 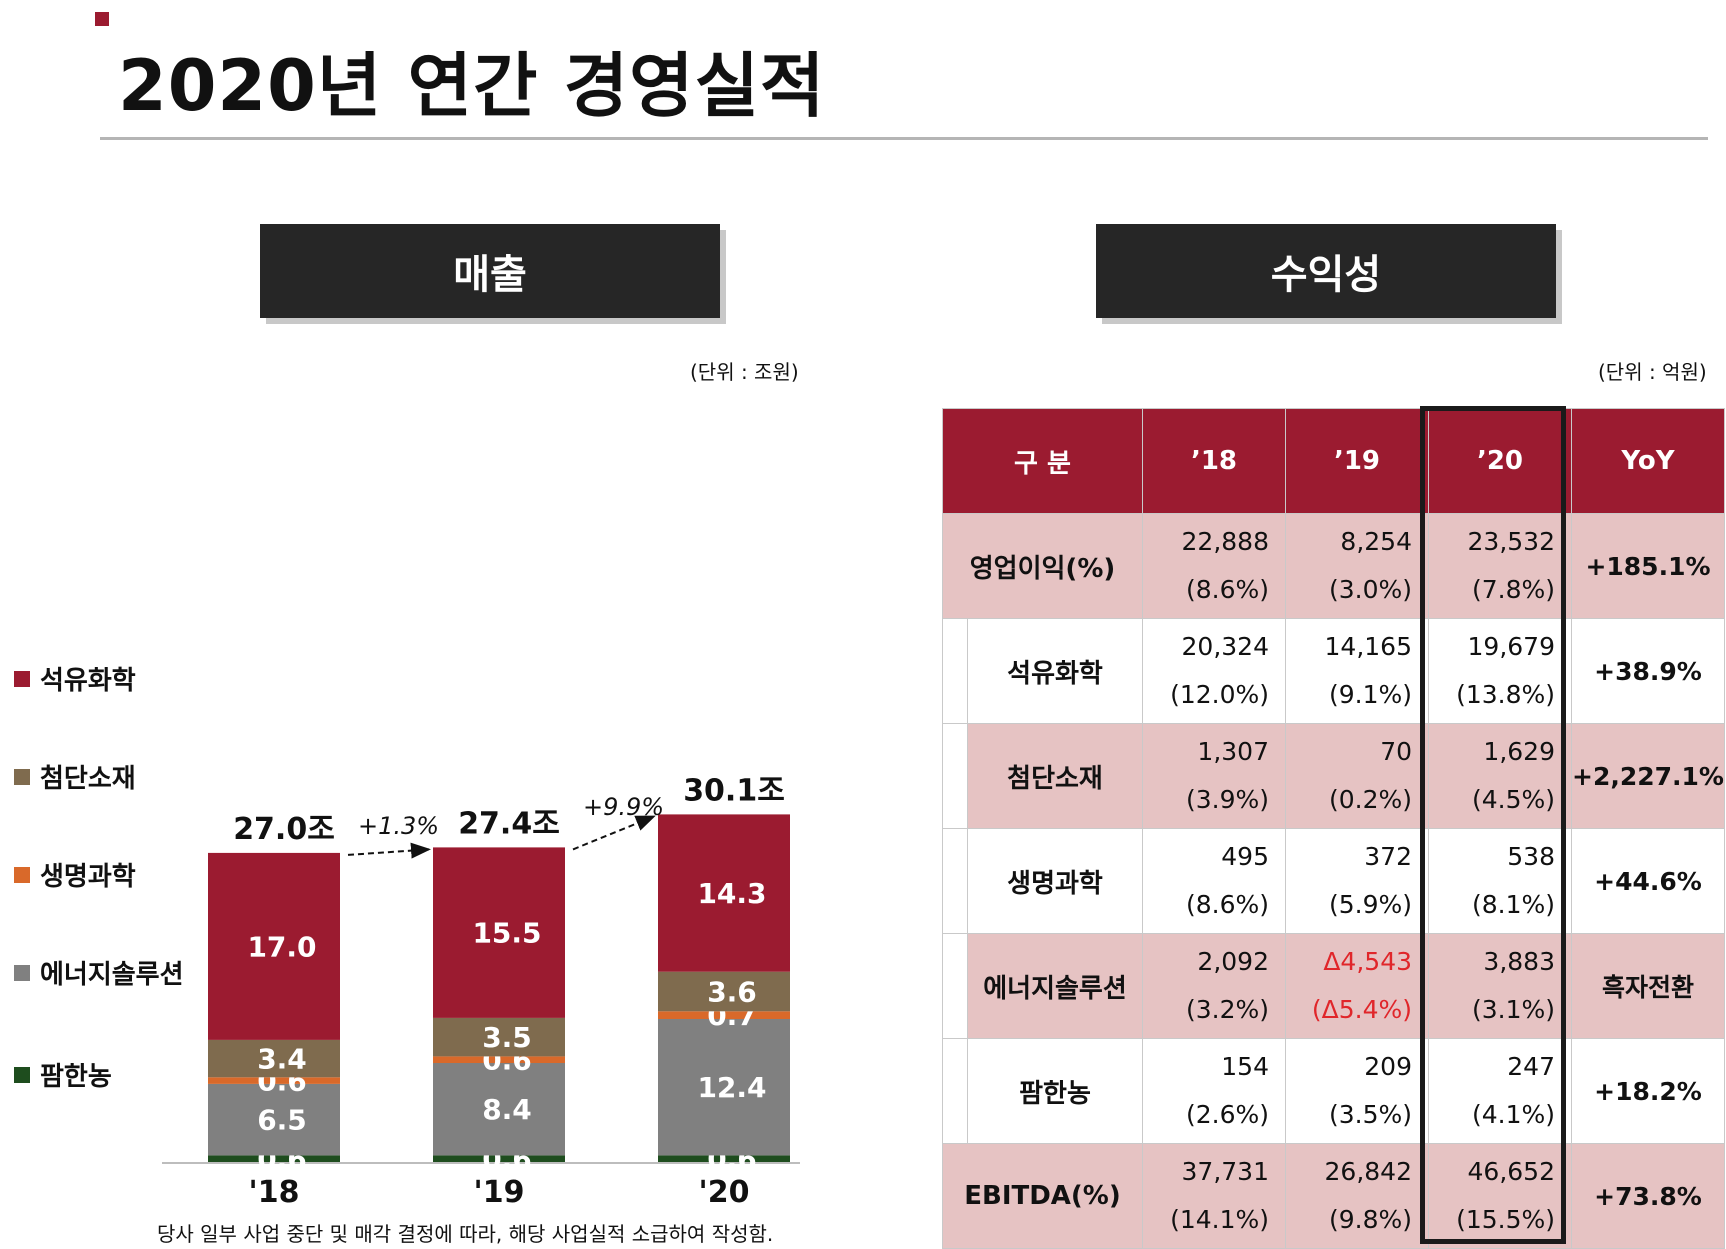 I want to click on yoy-cell: +38.9%, so click(x=1648, y=671).